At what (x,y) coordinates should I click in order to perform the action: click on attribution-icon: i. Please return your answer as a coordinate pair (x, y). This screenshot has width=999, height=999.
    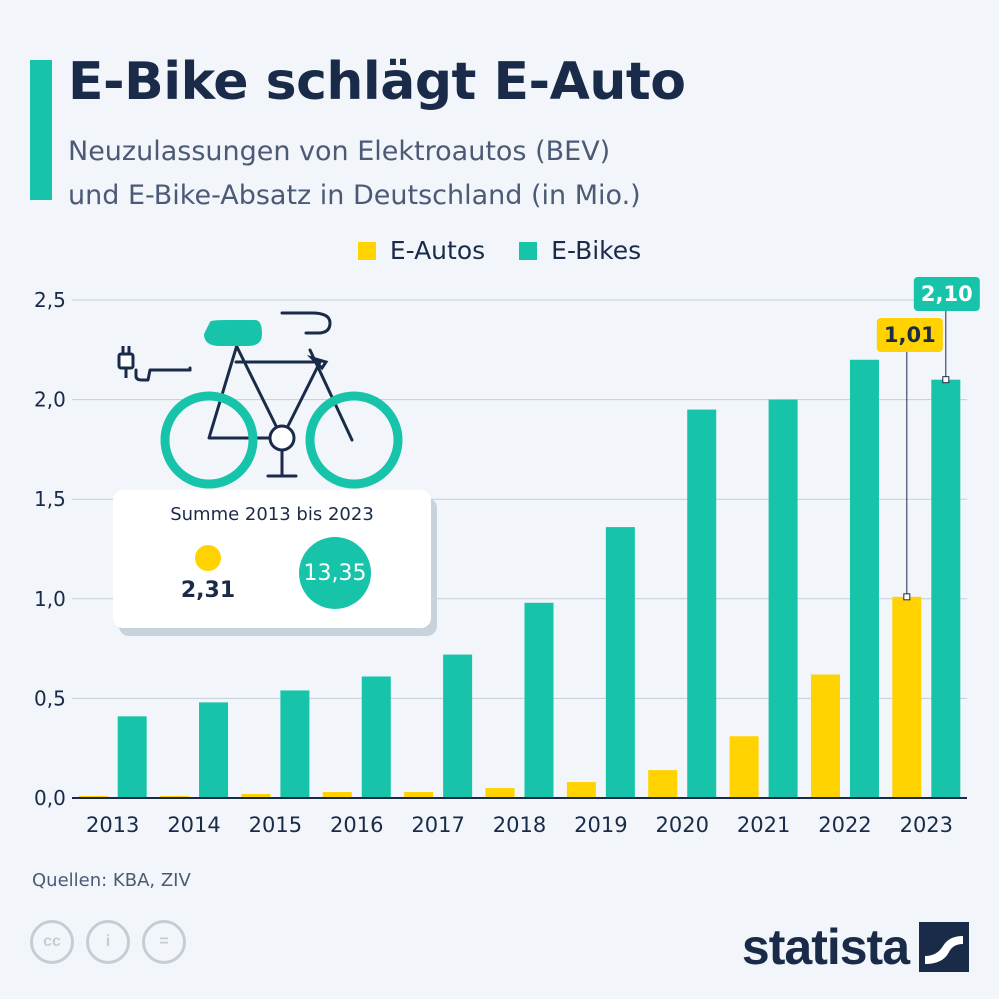
    Looking at the image, I should click on (108, 942).